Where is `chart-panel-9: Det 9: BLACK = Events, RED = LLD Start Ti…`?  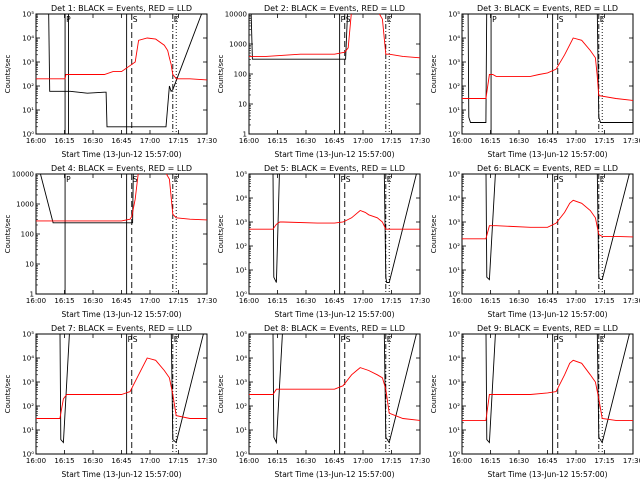
chart-panel-9: Det 9: BLACK = Events, RED = LLD Start Ti… is located at coordinates (535, 401).